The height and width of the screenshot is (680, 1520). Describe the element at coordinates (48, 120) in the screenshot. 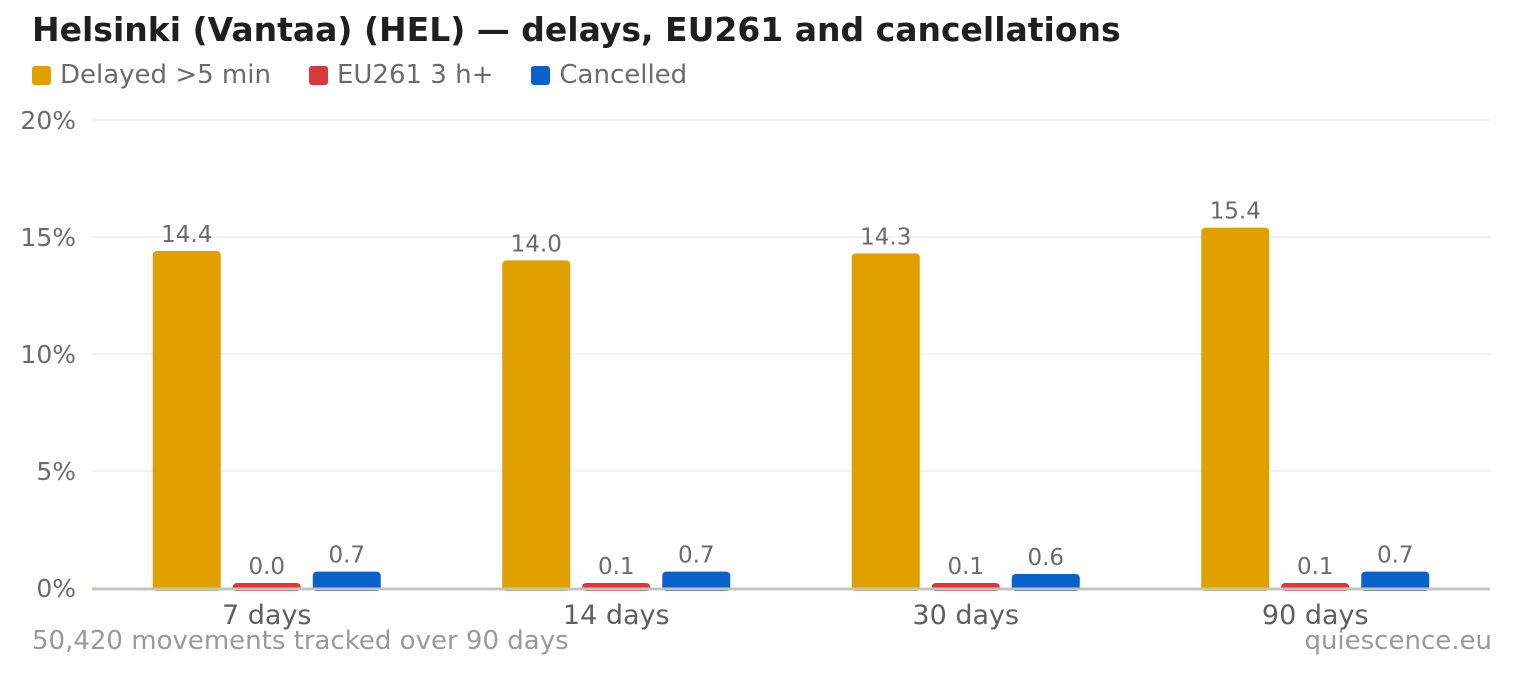

I see `y-tick-label: 20%` at that location.